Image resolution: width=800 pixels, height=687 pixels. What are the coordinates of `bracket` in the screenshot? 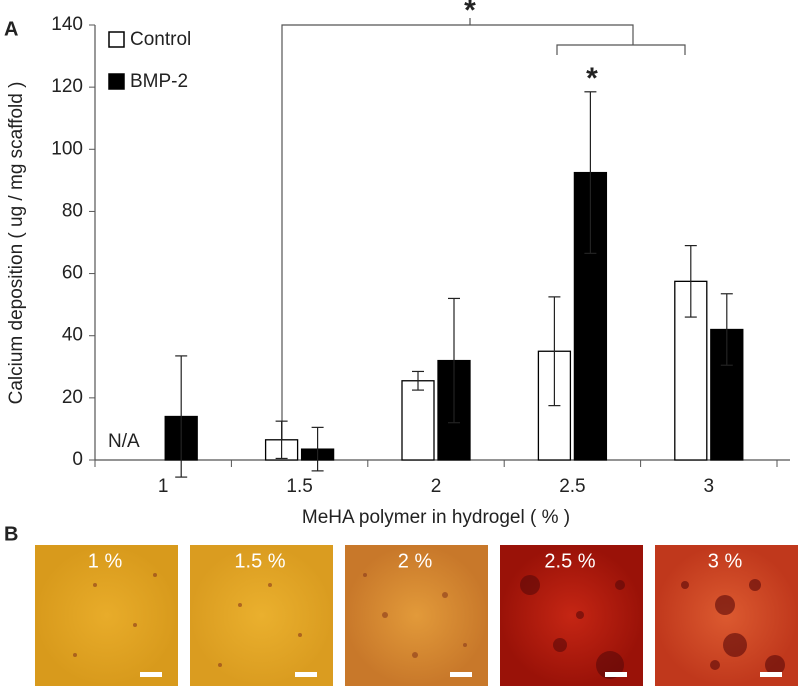 It's located at (621, 49).